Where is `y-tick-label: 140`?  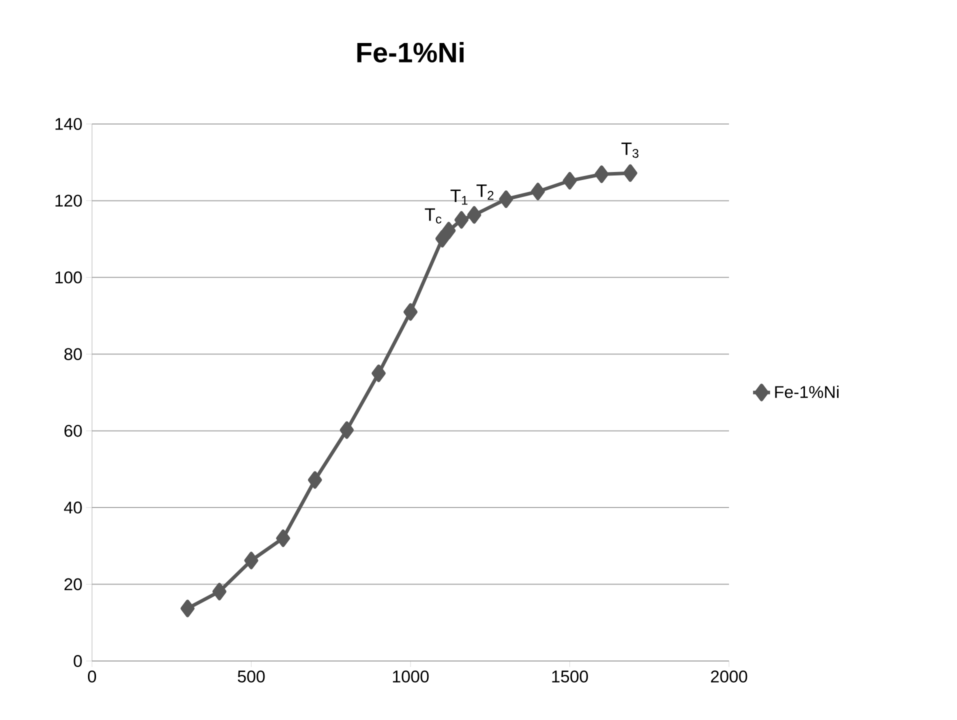
y-tick-label: 140 is located at coordinates (69, 124).